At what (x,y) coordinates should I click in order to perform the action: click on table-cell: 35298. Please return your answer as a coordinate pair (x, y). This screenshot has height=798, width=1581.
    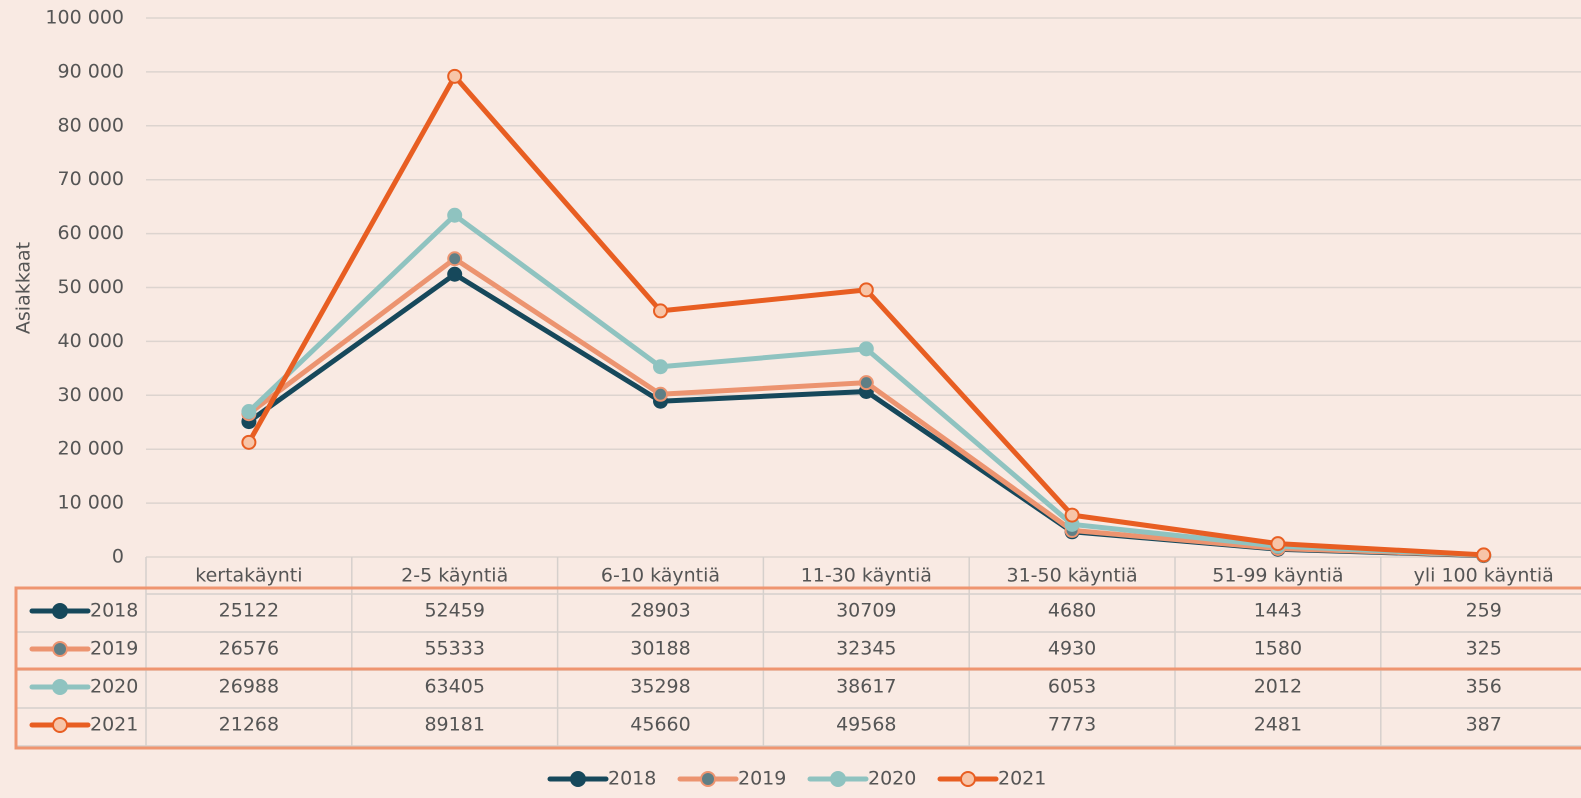
    Looking at the image, I should click on (660, 687).